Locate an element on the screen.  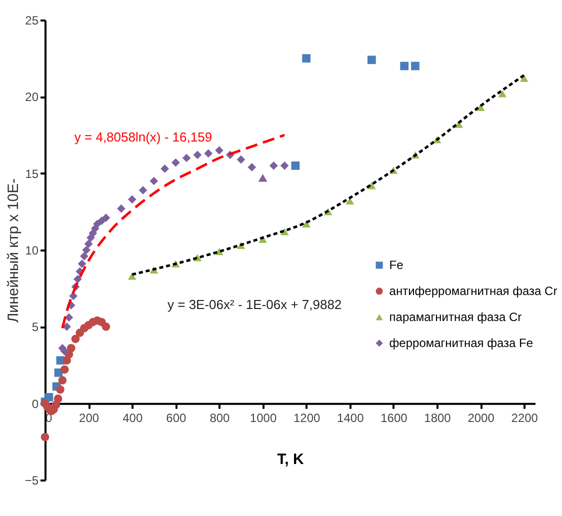
x-tick-label: 800 is located at coordinates (220, 417).